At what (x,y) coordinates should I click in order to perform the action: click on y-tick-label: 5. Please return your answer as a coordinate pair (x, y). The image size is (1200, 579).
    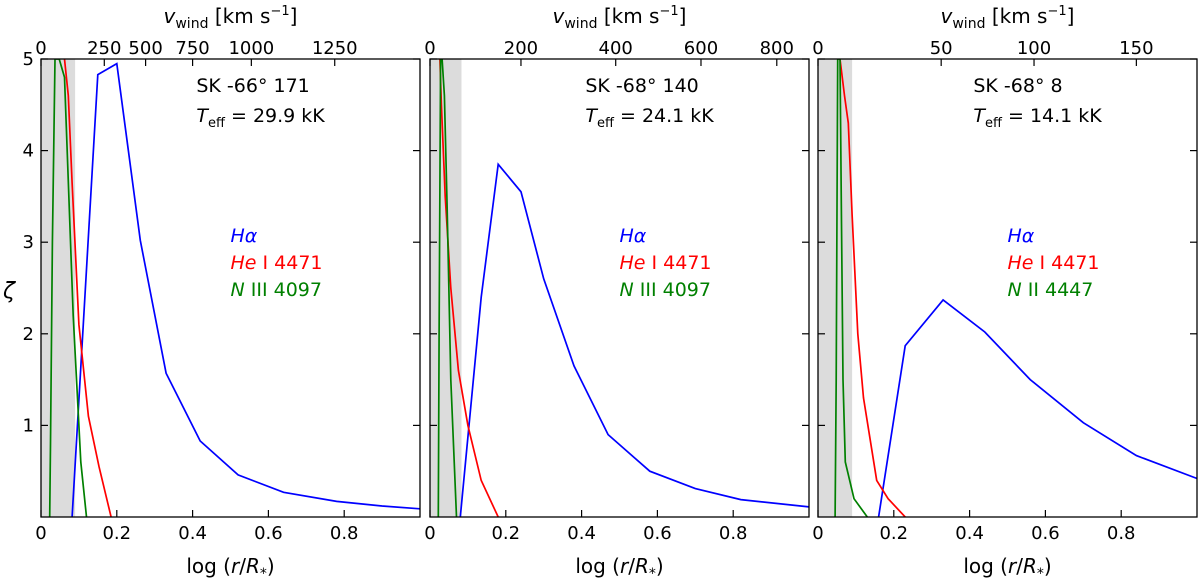
    Looking at the image, I should click on (28, 59).